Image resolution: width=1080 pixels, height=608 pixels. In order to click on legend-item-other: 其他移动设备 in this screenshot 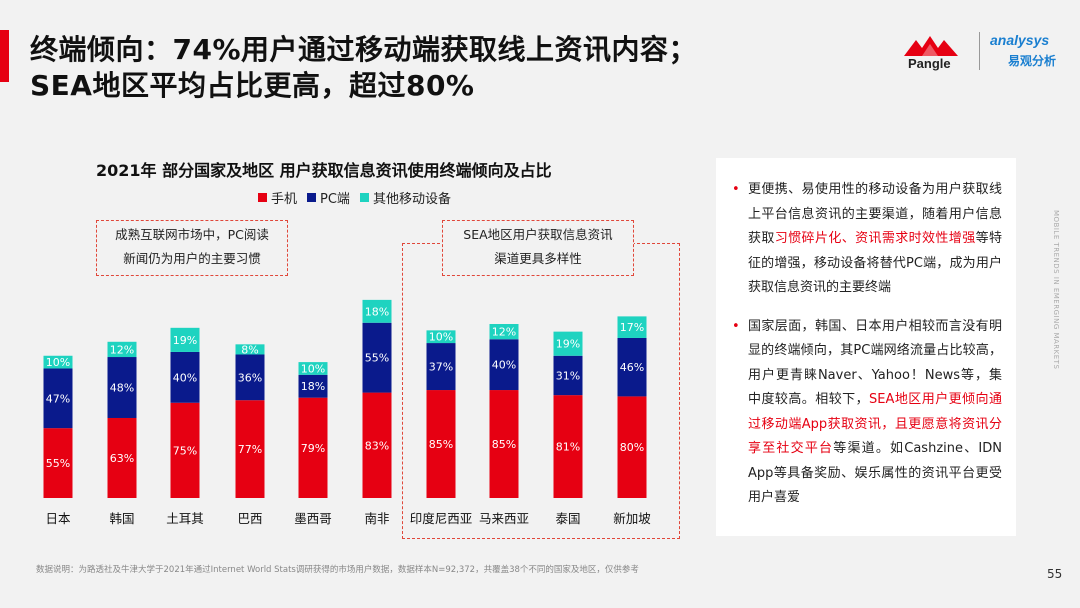, I will do `click(405, 197)`.